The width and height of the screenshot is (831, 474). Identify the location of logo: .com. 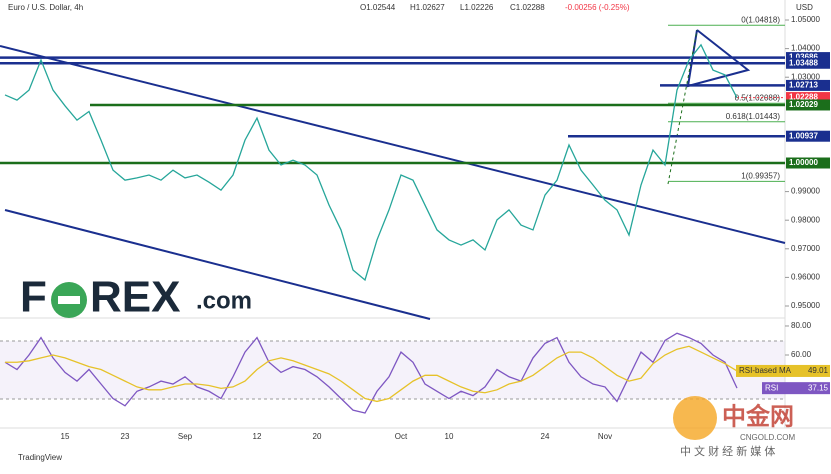
(224, 300).